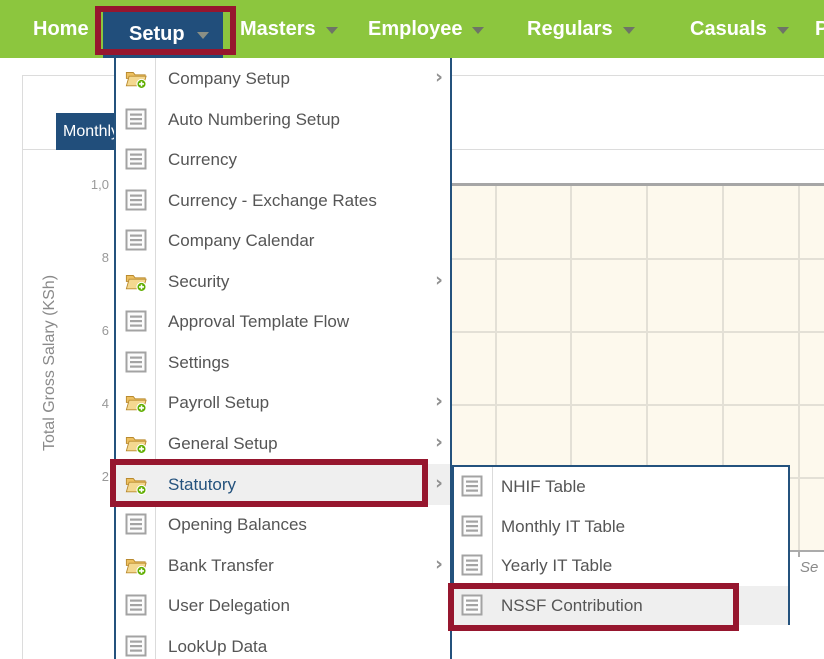 The image size is (824, 659). I want to click on nav-item-label: Home, so click(61, 28).